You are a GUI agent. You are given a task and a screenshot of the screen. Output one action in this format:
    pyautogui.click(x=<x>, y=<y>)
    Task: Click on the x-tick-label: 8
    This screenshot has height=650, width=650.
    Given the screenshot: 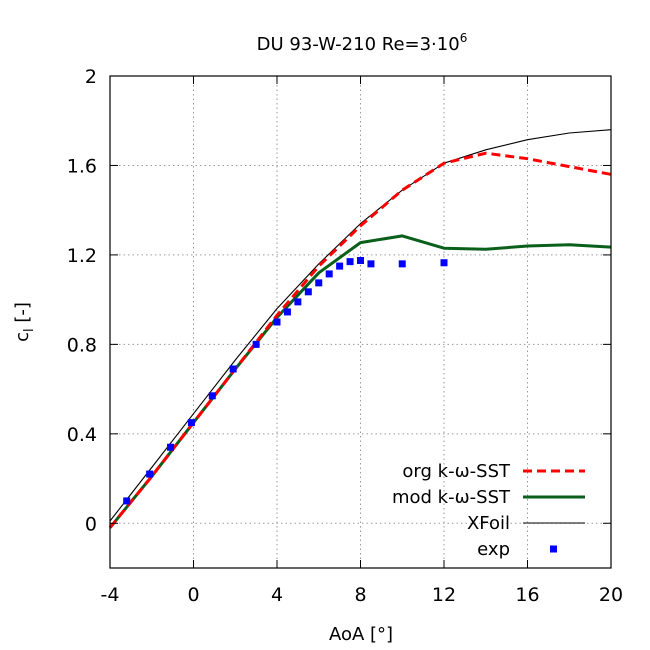 What is the action you would take?
    pyautogui.click(x=360, y=595)
    